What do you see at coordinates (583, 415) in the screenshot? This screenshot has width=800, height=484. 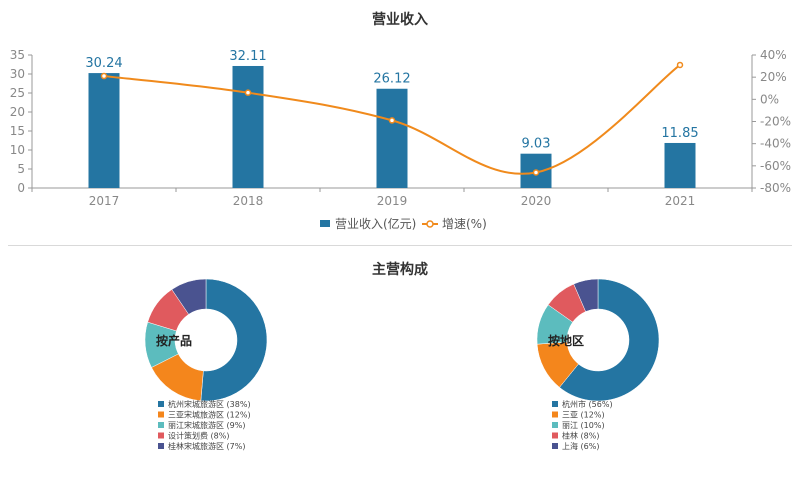 I see `pie-legend-label: 三亚 (12%)` at bounding box center [583, 415].